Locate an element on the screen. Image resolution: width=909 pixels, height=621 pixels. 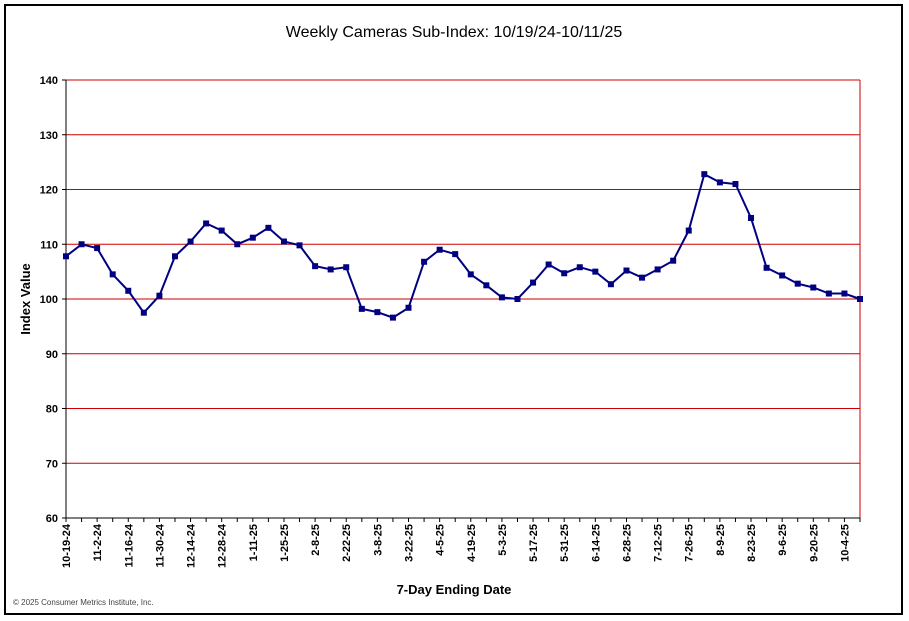
y-tick-label-110: 110 is located at coordinates (49, 245).